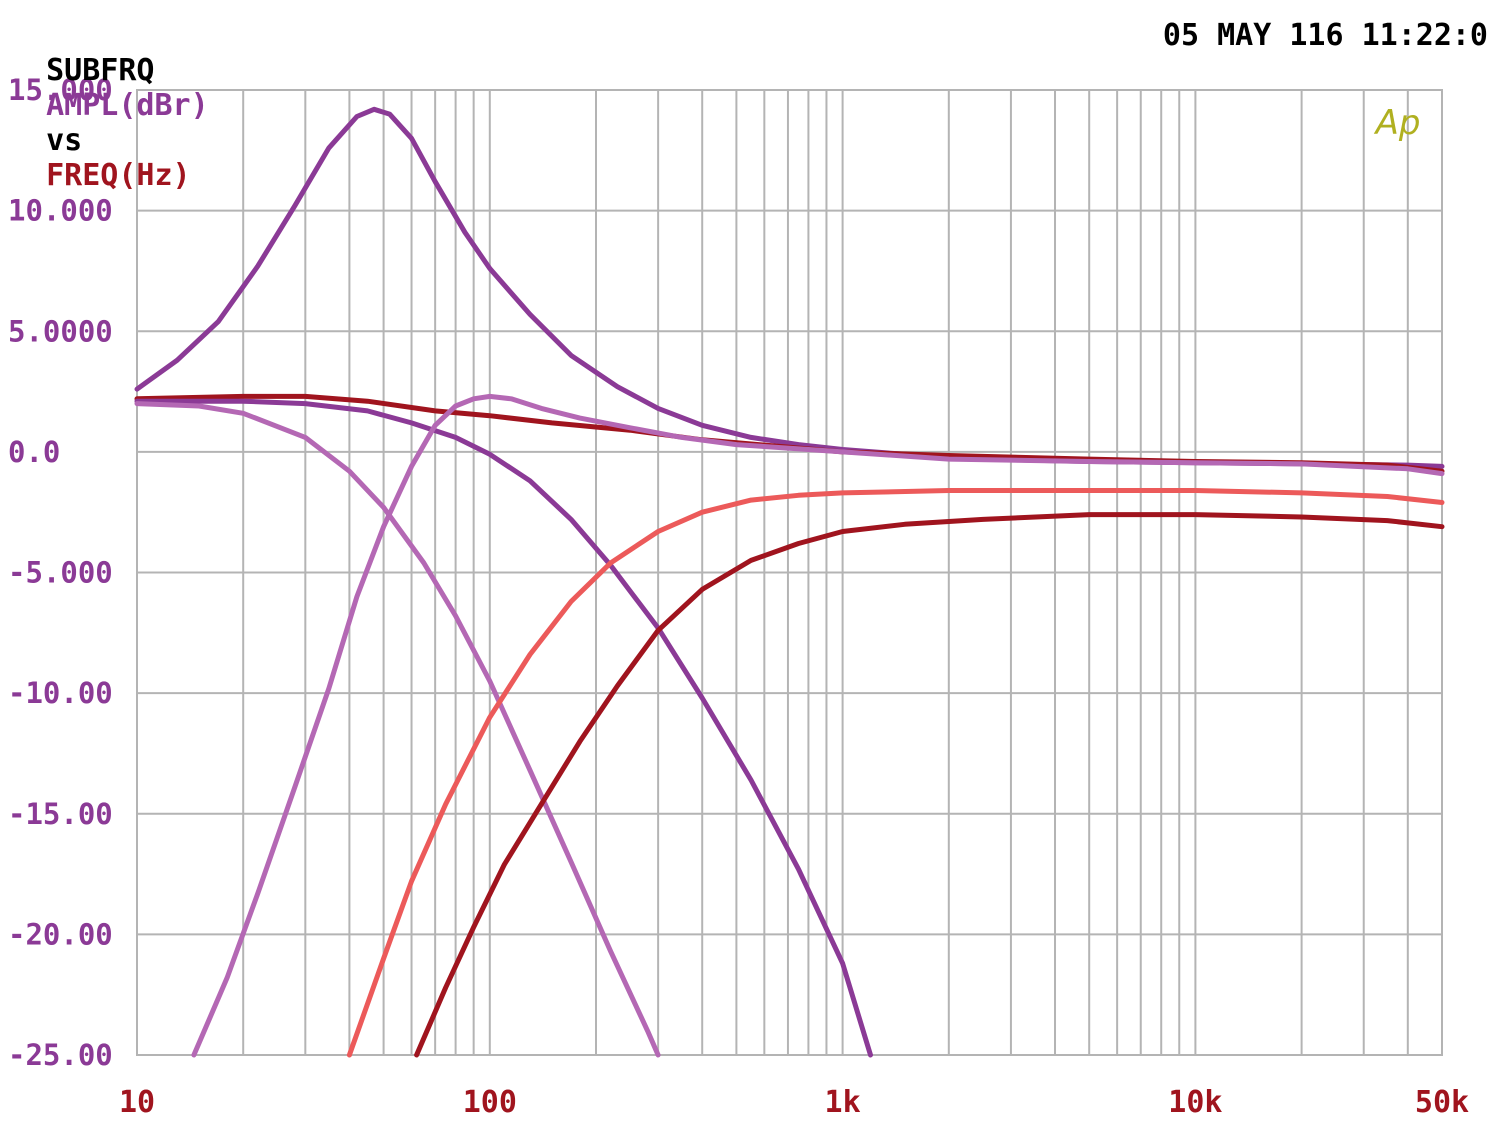  I want to click on x-tick-label: 100, so click(490, 1102).